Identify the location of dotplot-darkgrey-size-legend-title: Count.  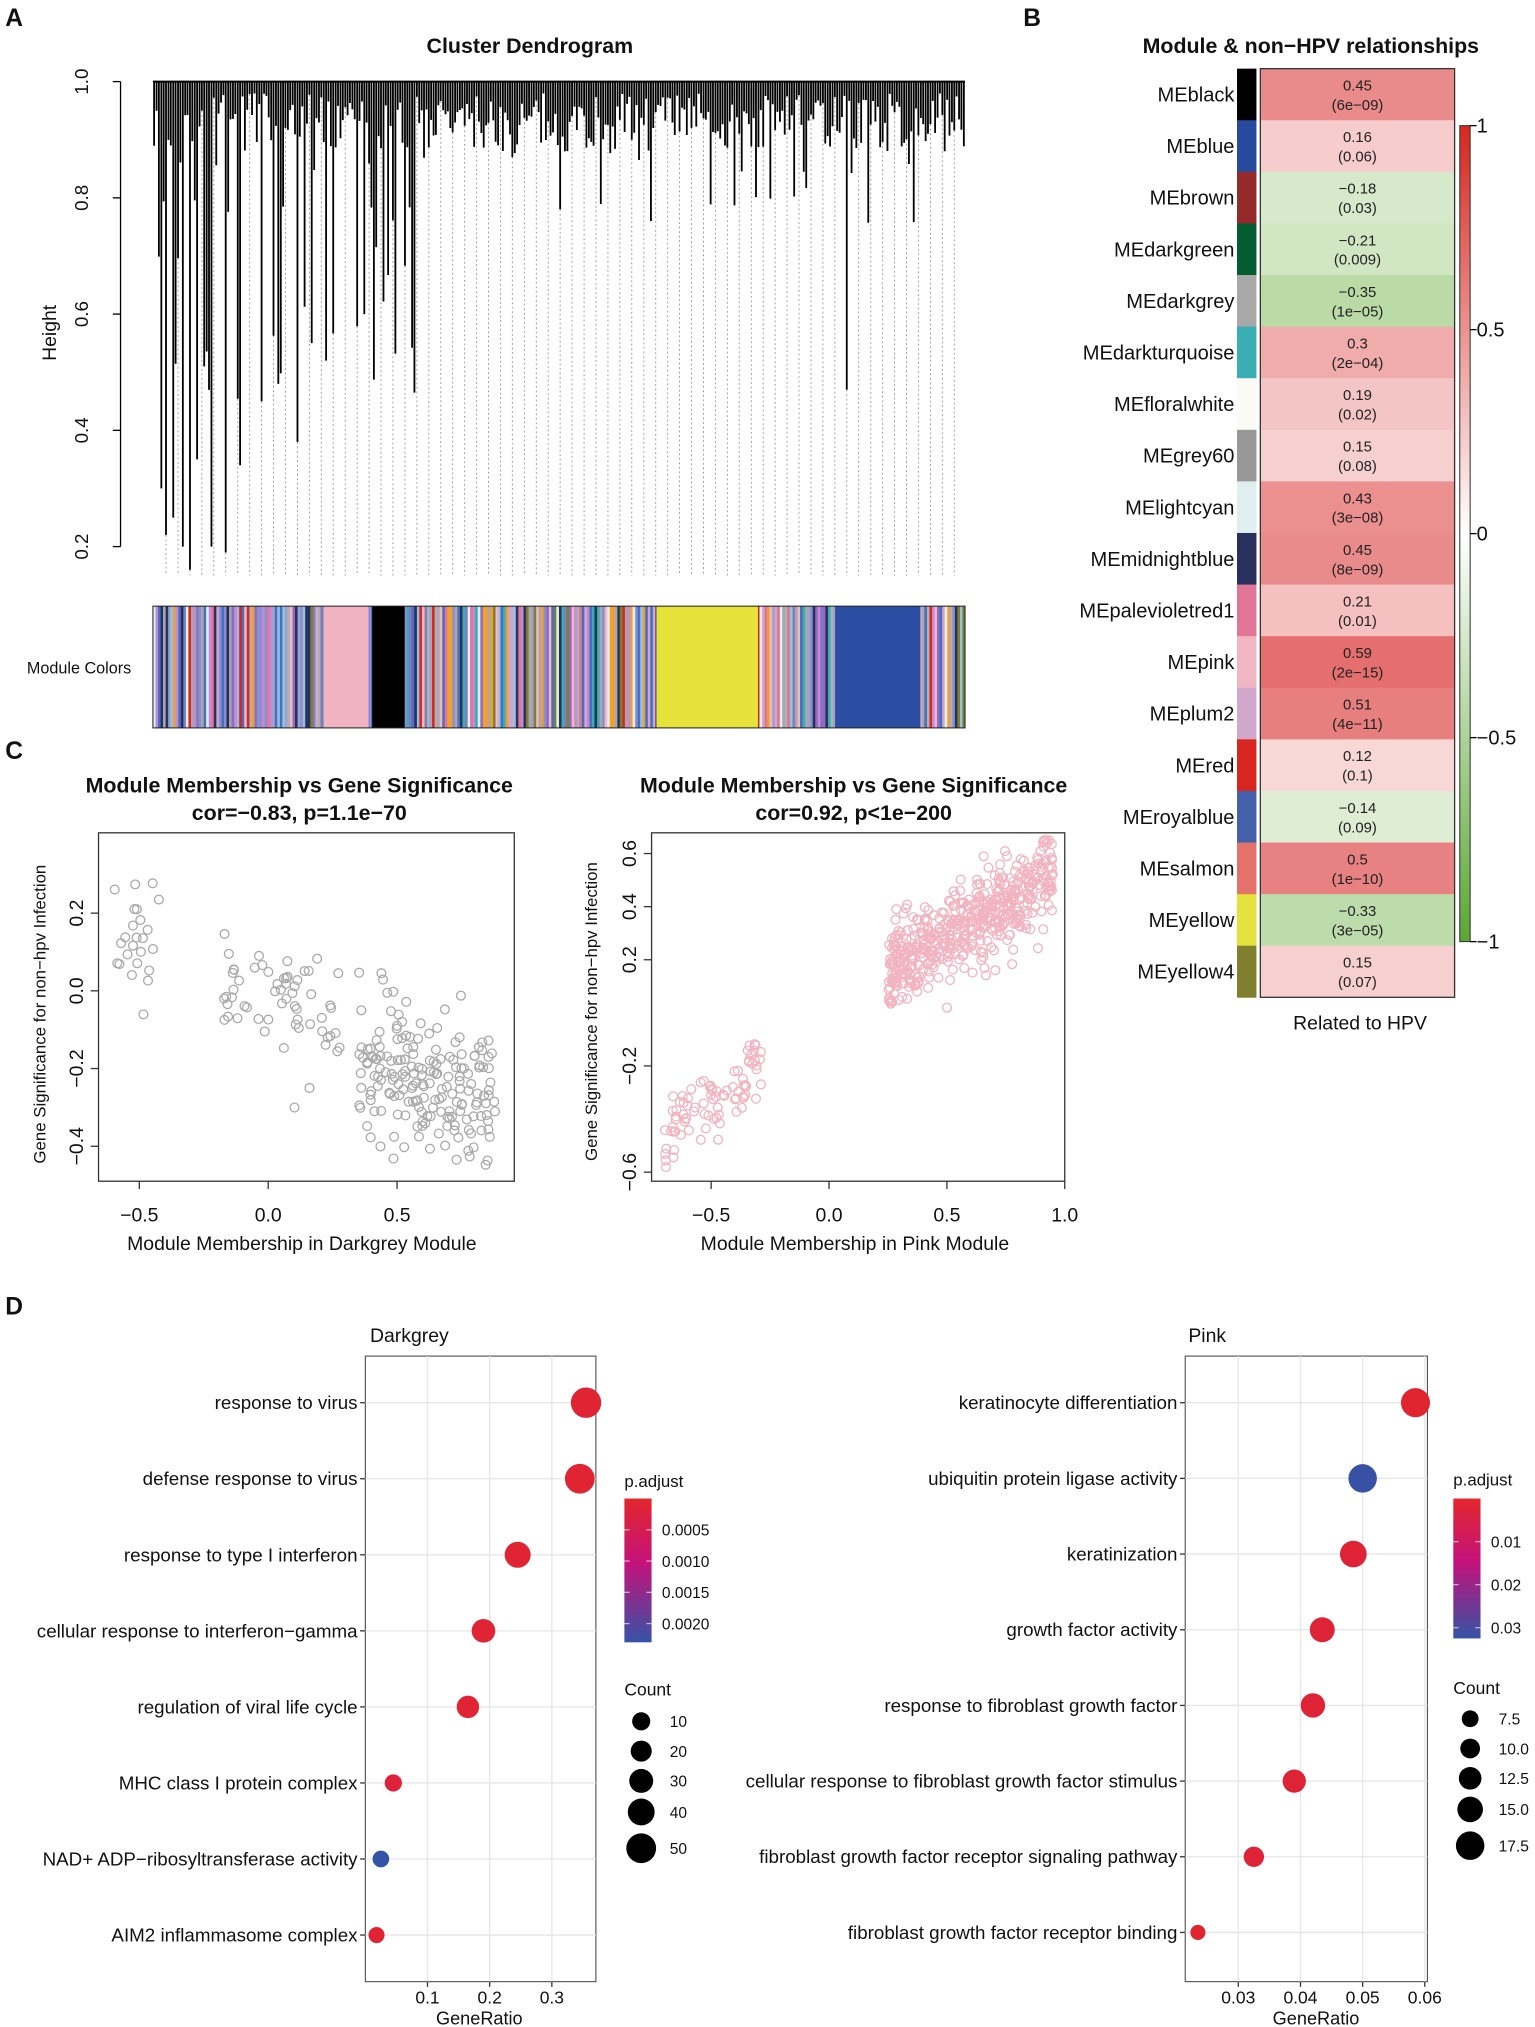
(647, 1689).